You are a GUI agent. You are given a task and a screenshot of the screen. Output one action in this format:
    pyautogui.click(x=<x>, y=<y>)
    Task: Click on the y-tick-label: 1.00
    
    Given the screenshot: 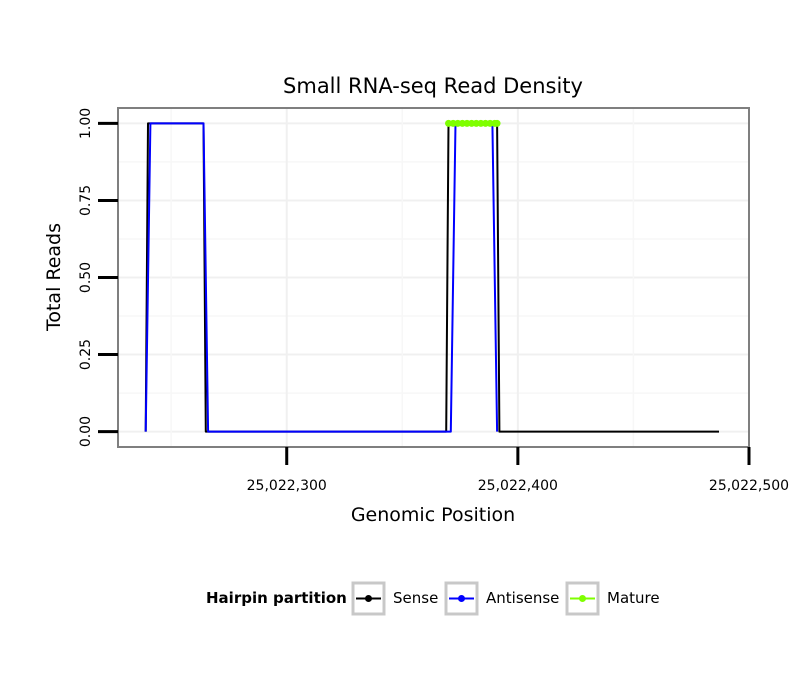 What is the action you would take?
    pyautogui.click(x=86, y=123)
    